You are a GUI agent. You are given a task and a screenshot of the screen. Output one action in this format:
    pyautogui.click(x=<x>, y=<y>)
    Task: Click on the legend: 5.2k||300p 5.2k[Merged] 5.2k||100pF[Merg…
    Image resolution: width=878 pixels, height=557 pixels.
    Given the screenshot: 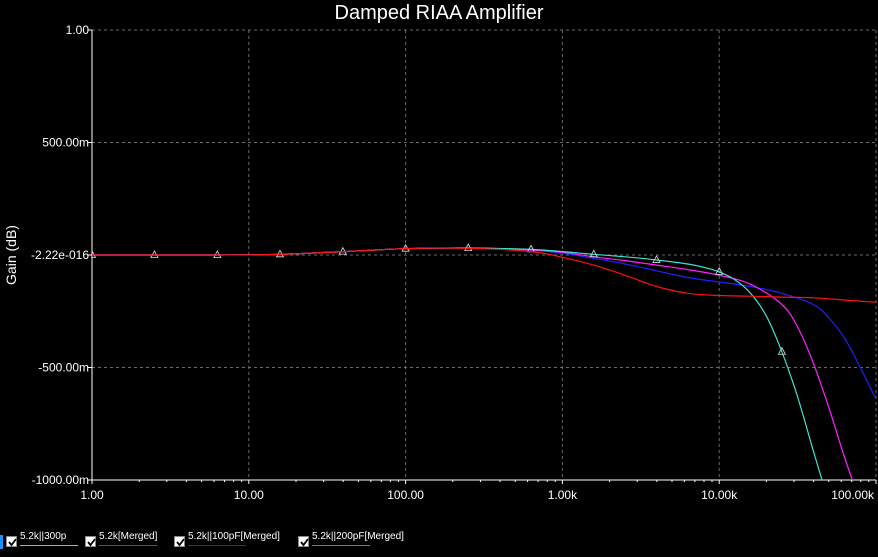 What is the action you would take?
    pyautogui.click(x=439, y=543)
    